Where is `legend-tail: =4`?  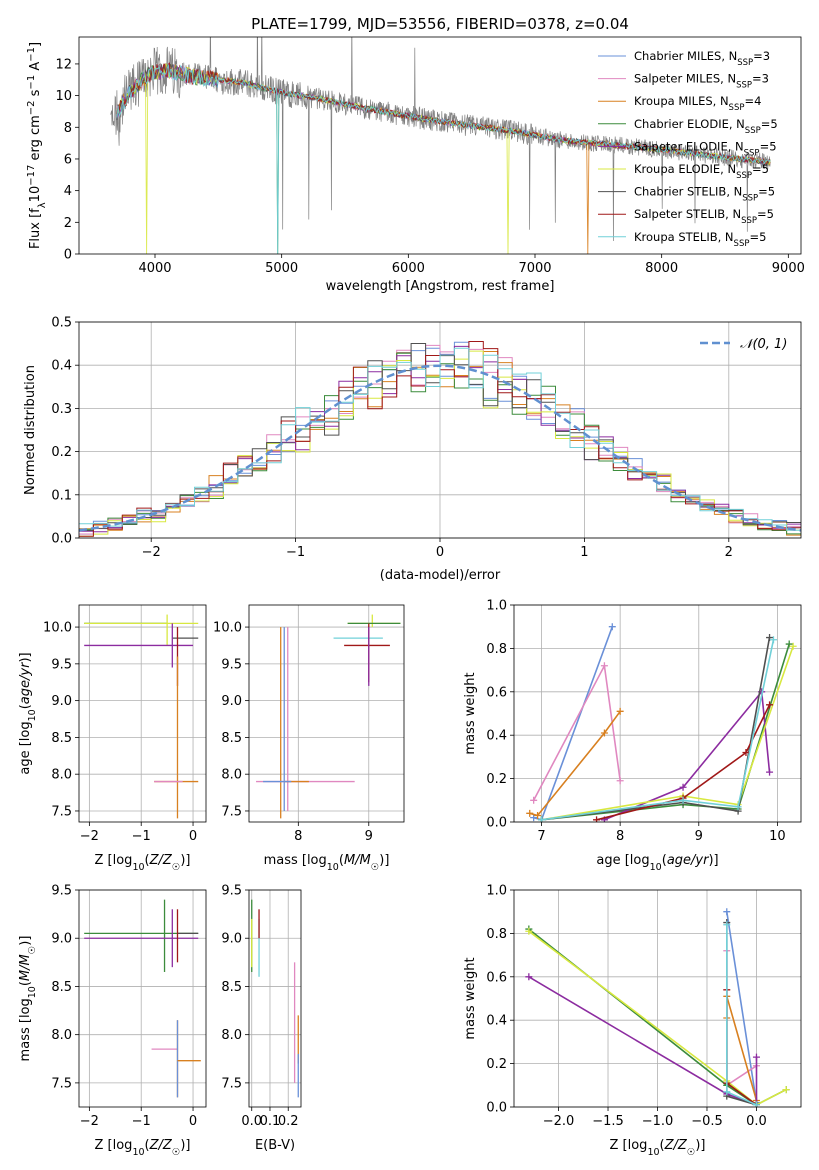
legend-tail: =4 is located at coordinates (752, 101).